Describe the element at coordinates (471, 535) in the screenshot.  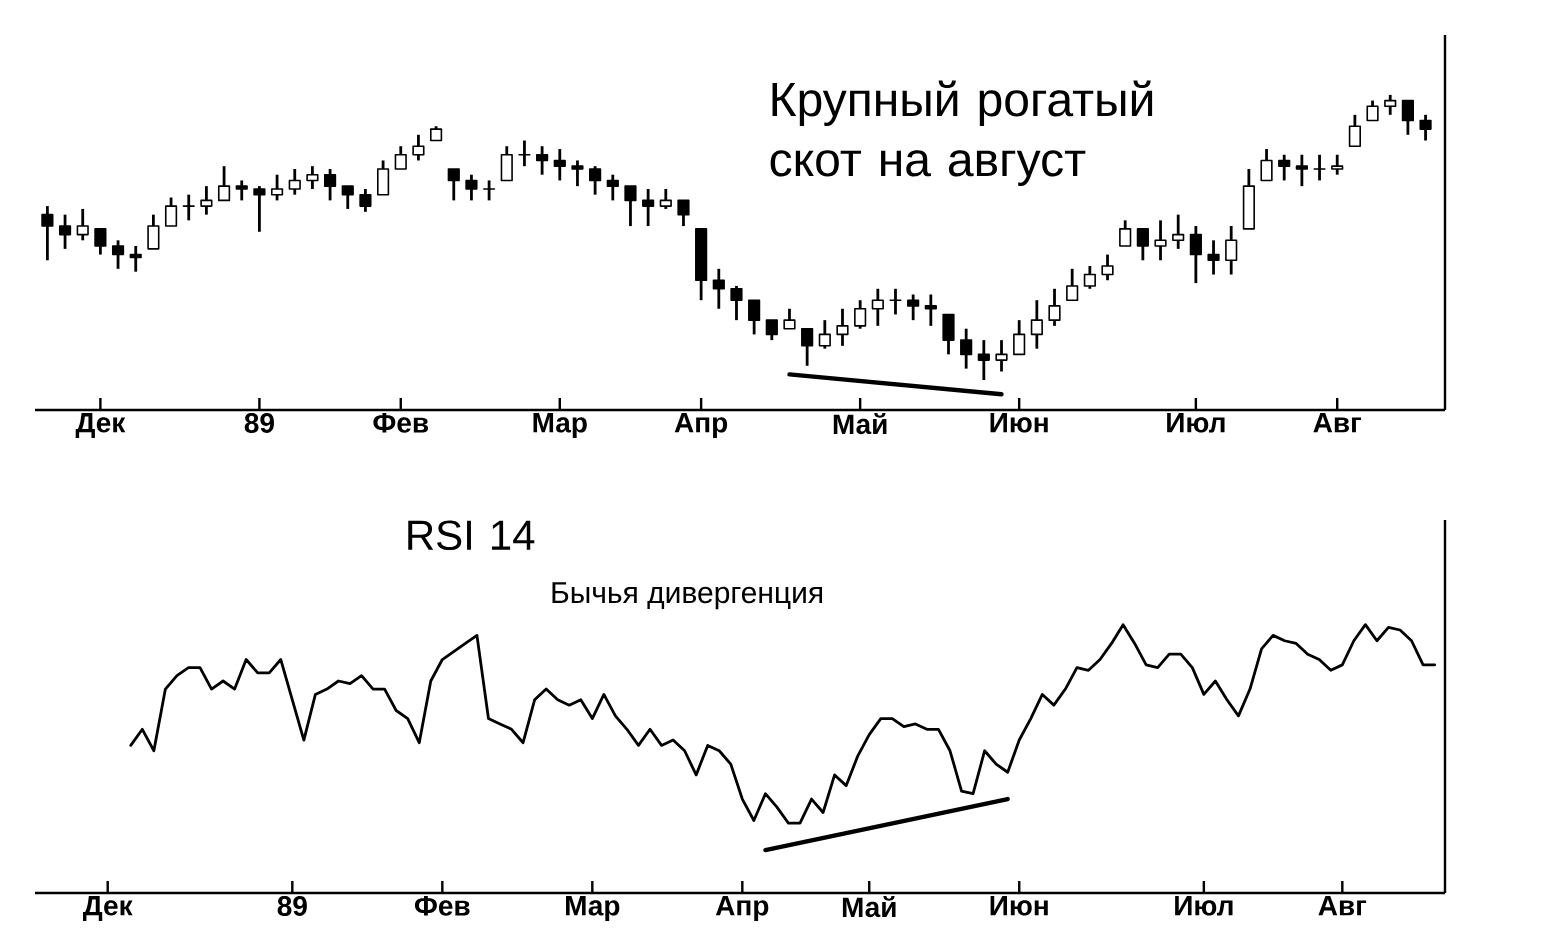
I see `chart-title: RSI 14` at that location.